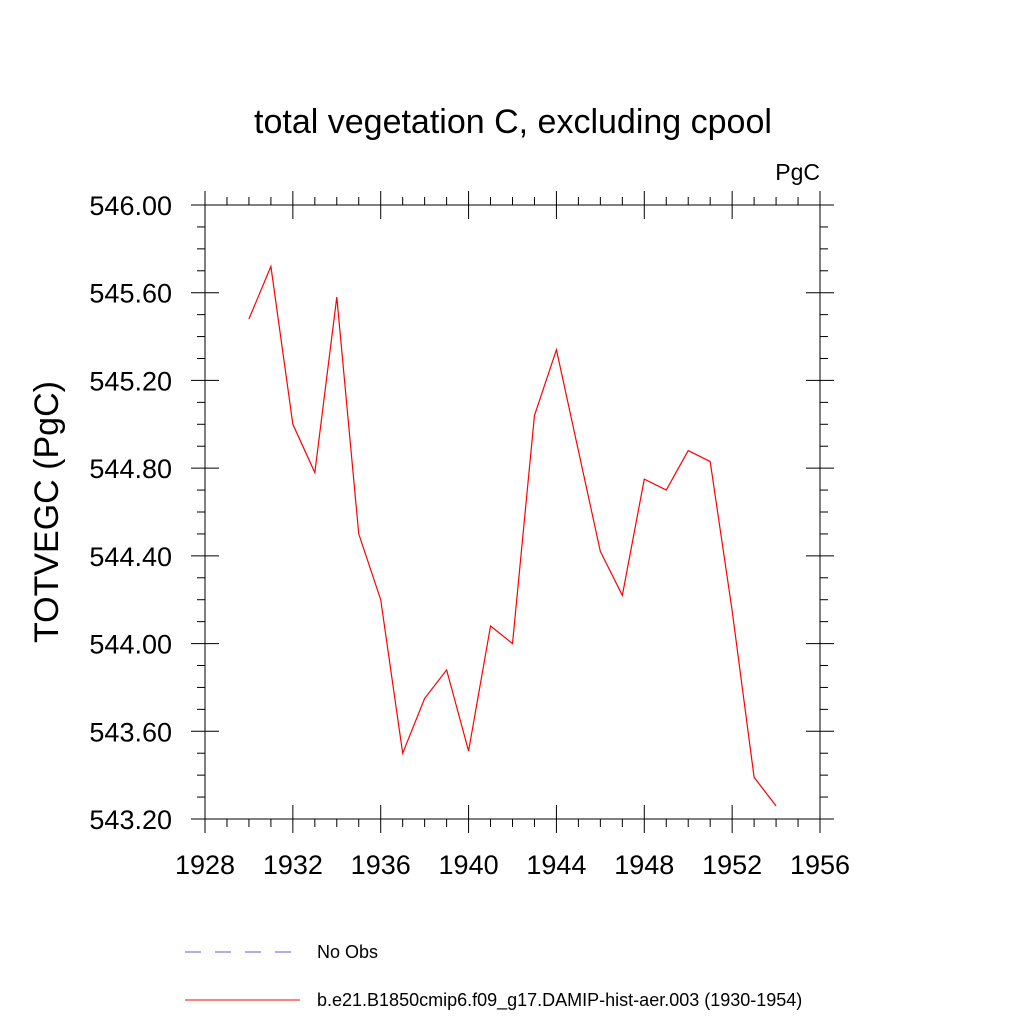 The height and width of the screenshot is (1024, 1024). I want to click on x-tick-label: 1948, so click(644, 865).